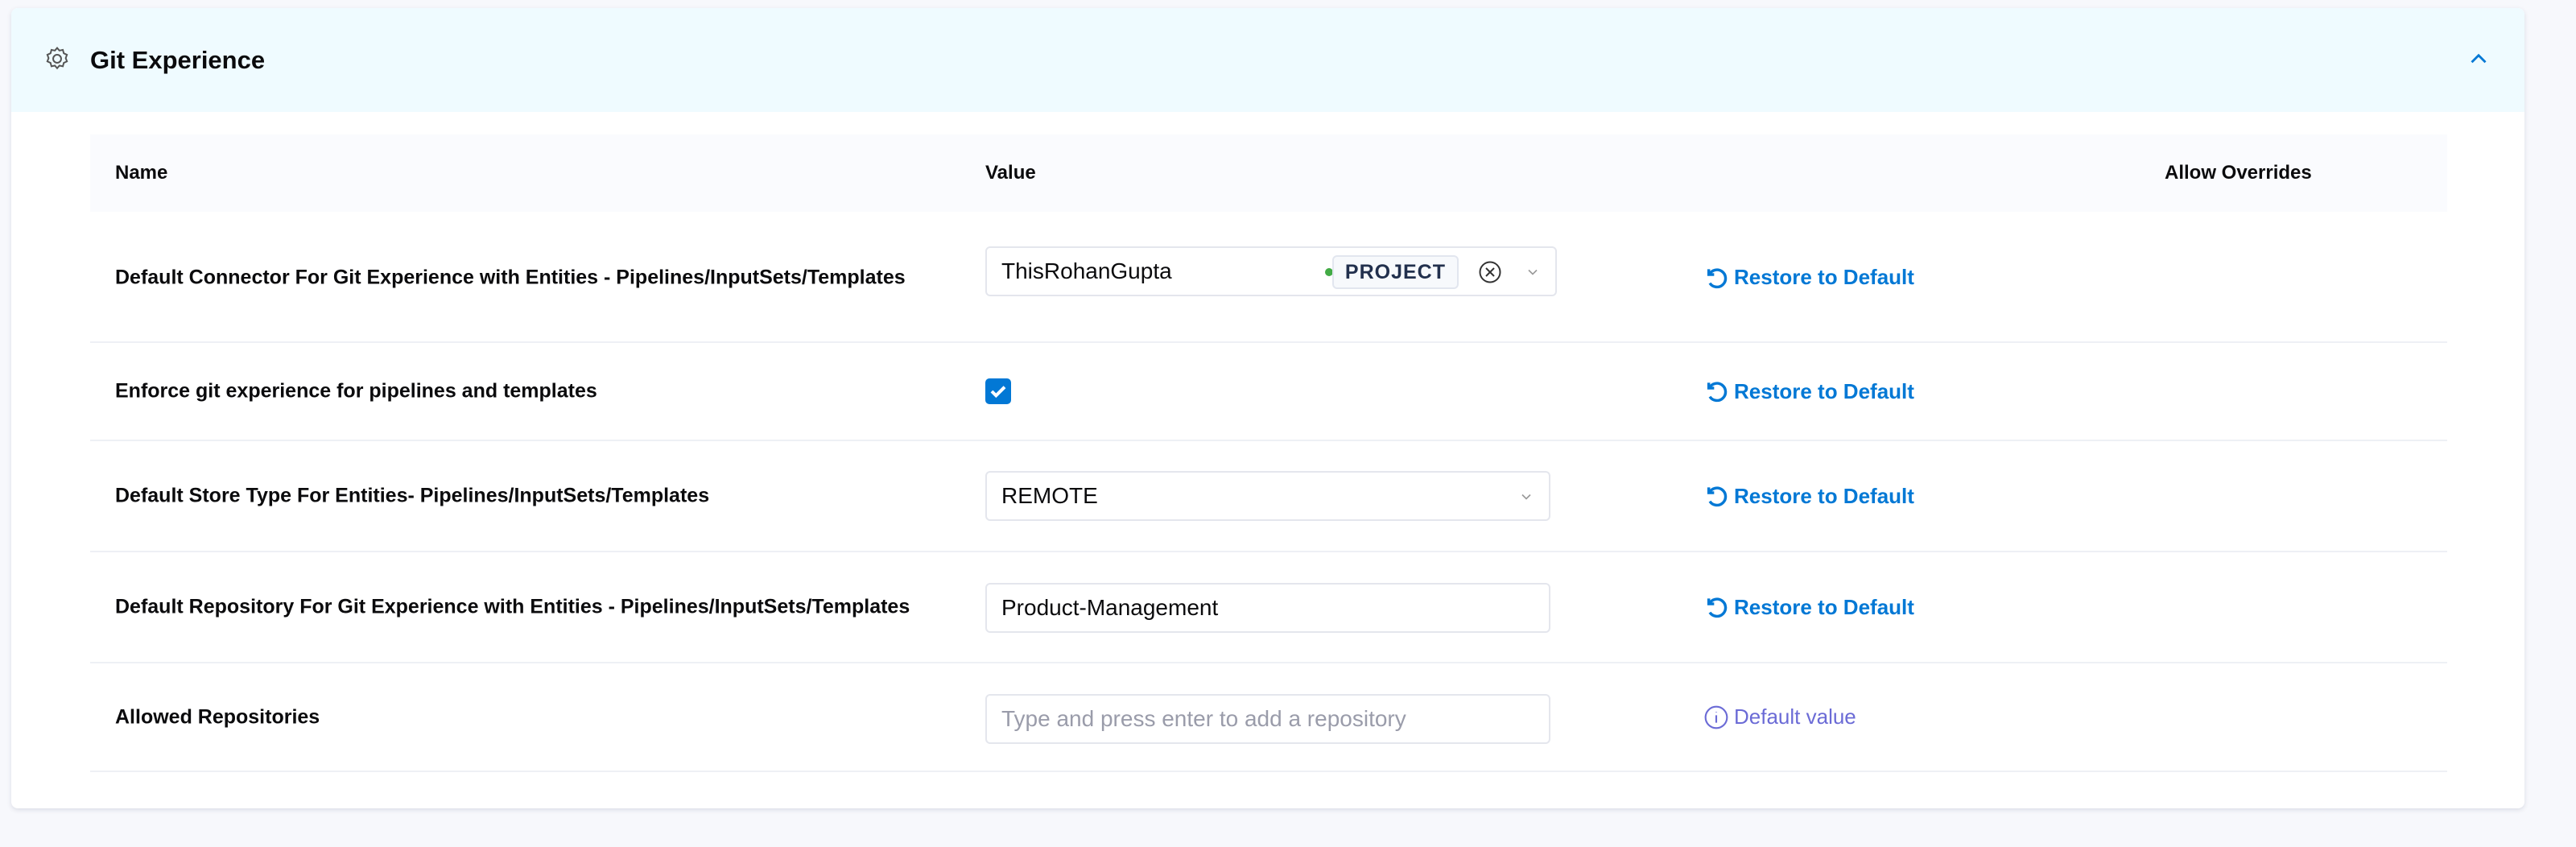 The width and height of the screenshot is (2576, 847). What do you see at coordinates (2238, 173) in the screenshot?
I see `column-header-overrides: Allow Overrides` at bounding box center [2238, 173].